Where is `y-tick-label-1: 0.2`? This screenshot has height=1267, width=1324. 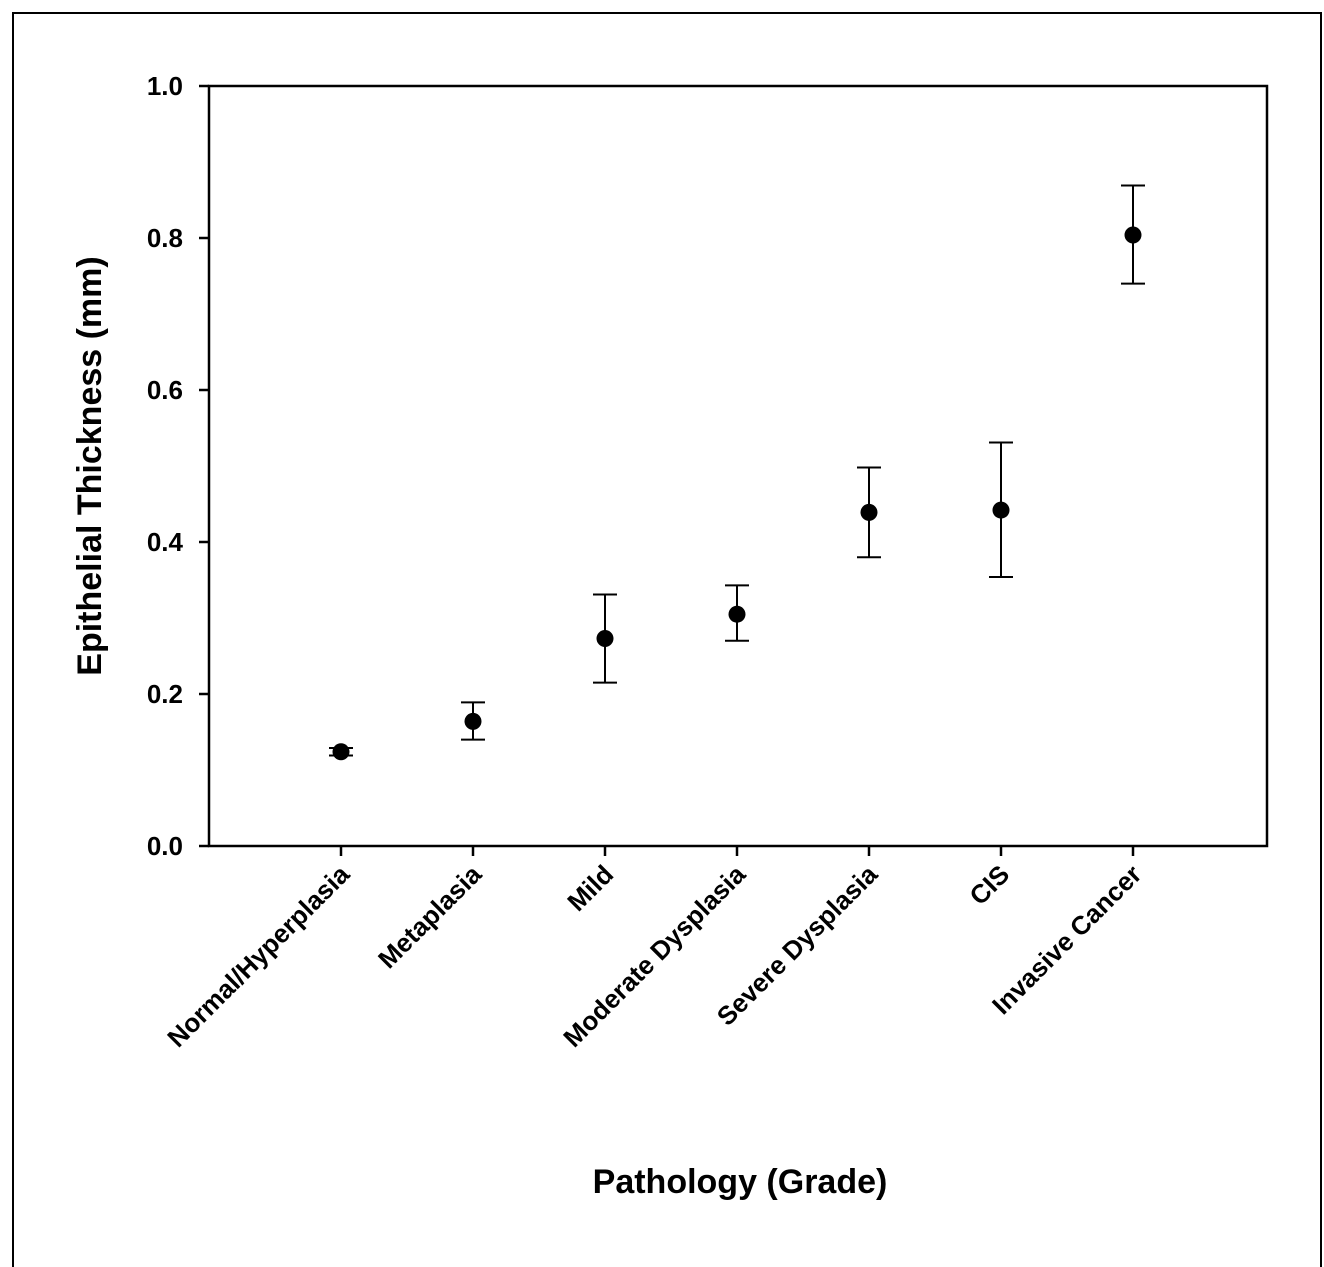 y-tick-label-1: 0.2 is located at coordinates (165, 694).